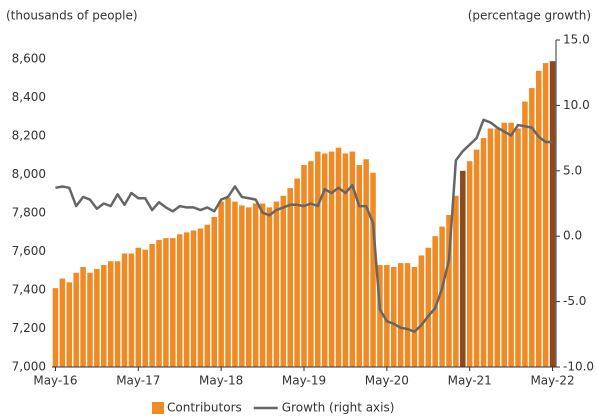 The height and width of the screenshot is (420, 597). I want to click on y2-axis-label: (percentage growth), so click(529, 16).